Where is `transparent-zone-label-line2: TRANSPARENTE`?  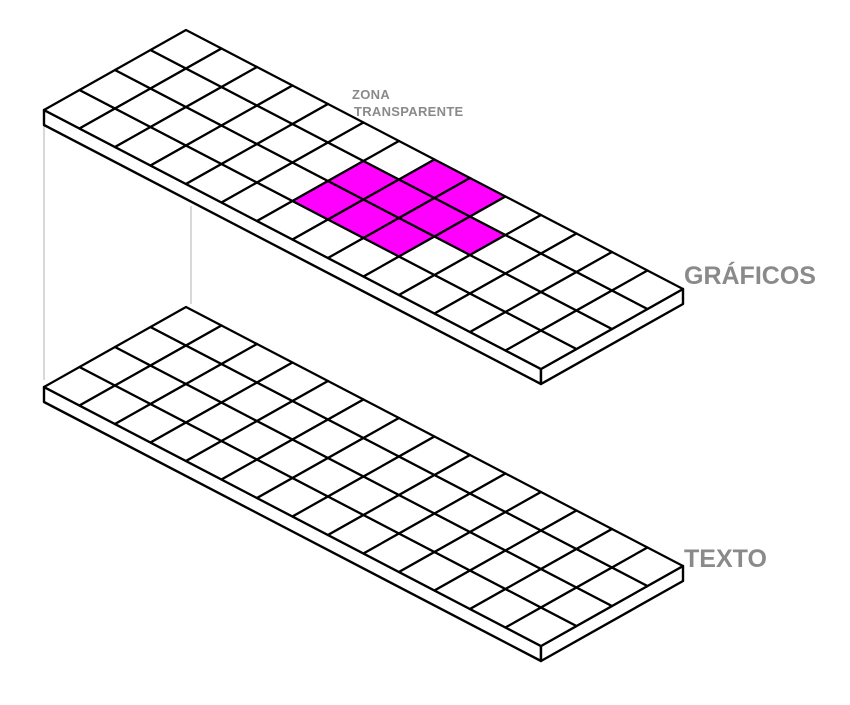
transparent-zone-label-line2: TRANSPARENTE is located at coordinates (409, 111).